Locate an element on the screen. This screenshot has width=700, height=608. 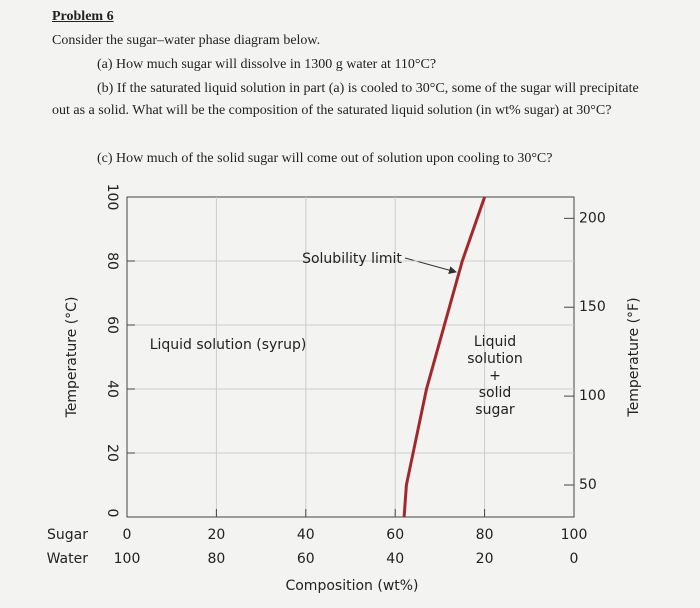
y2-tick-label: 200 is located at coordinates (592, 218).